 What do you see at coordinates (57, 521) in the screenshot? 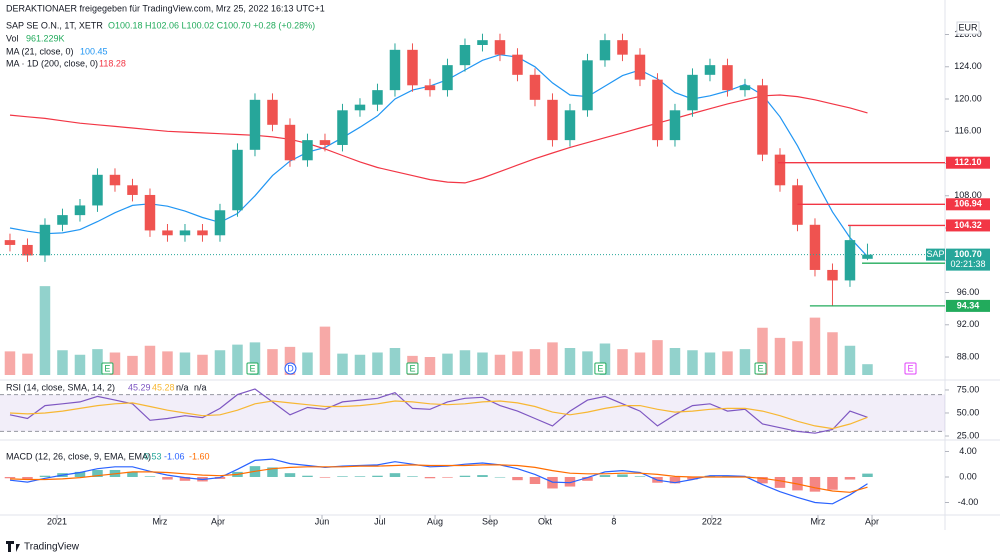
I see `x-tick-label: 2021` at bounding box center [57, 521].